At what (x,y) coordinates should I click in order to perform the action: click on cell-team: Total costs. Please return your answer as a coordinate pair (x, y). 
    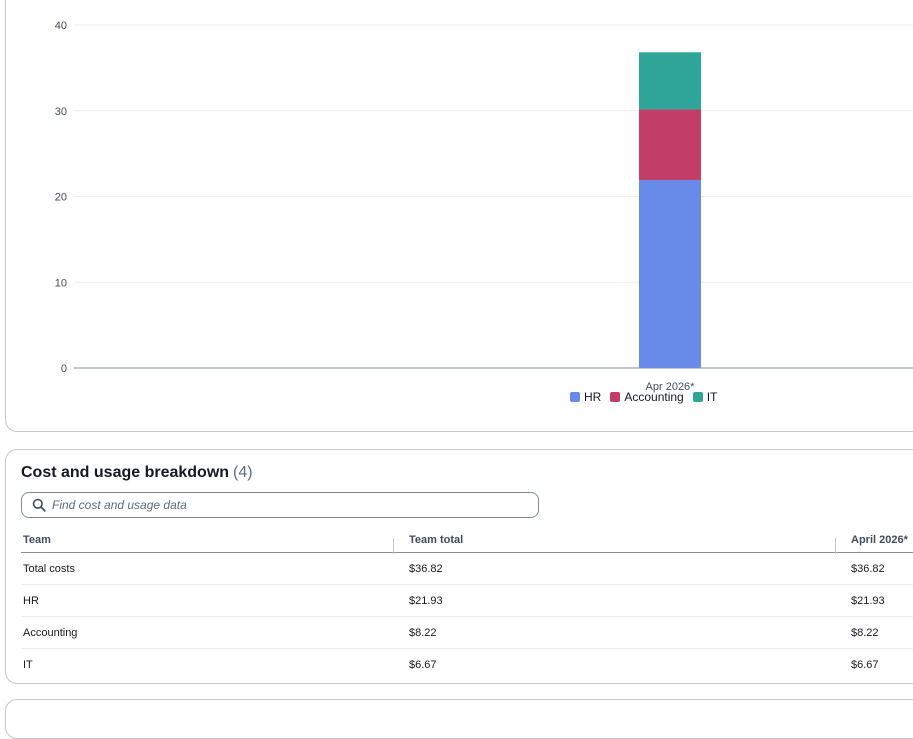
    Looking at the image, I should click on (206, 568).